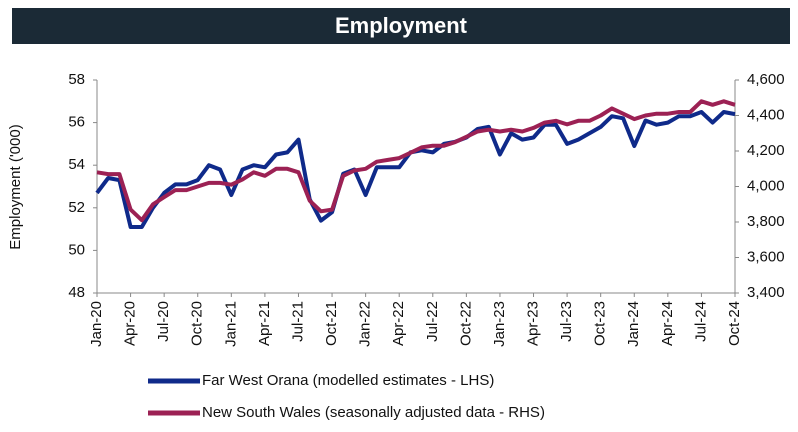 The width and height of the screenshot is (798, 432). I want to click on y-tick-label: 48, so click(76, 292).